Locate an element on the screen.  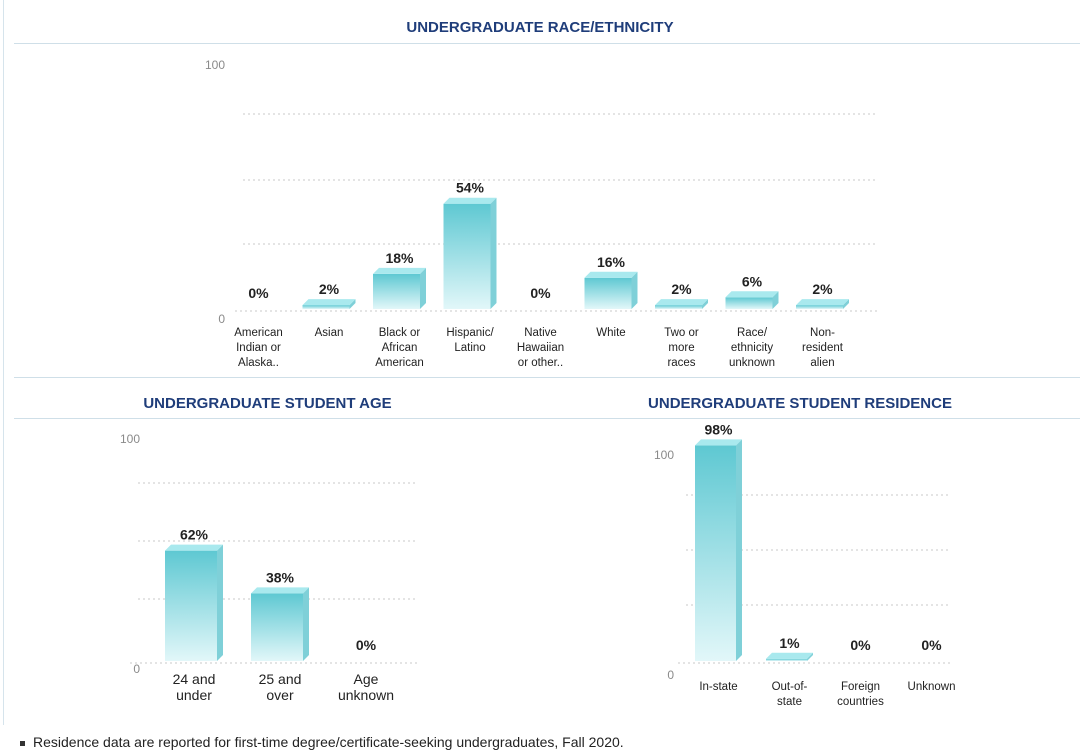
category-label: Out-of-state is located at coordinates (790, 694).